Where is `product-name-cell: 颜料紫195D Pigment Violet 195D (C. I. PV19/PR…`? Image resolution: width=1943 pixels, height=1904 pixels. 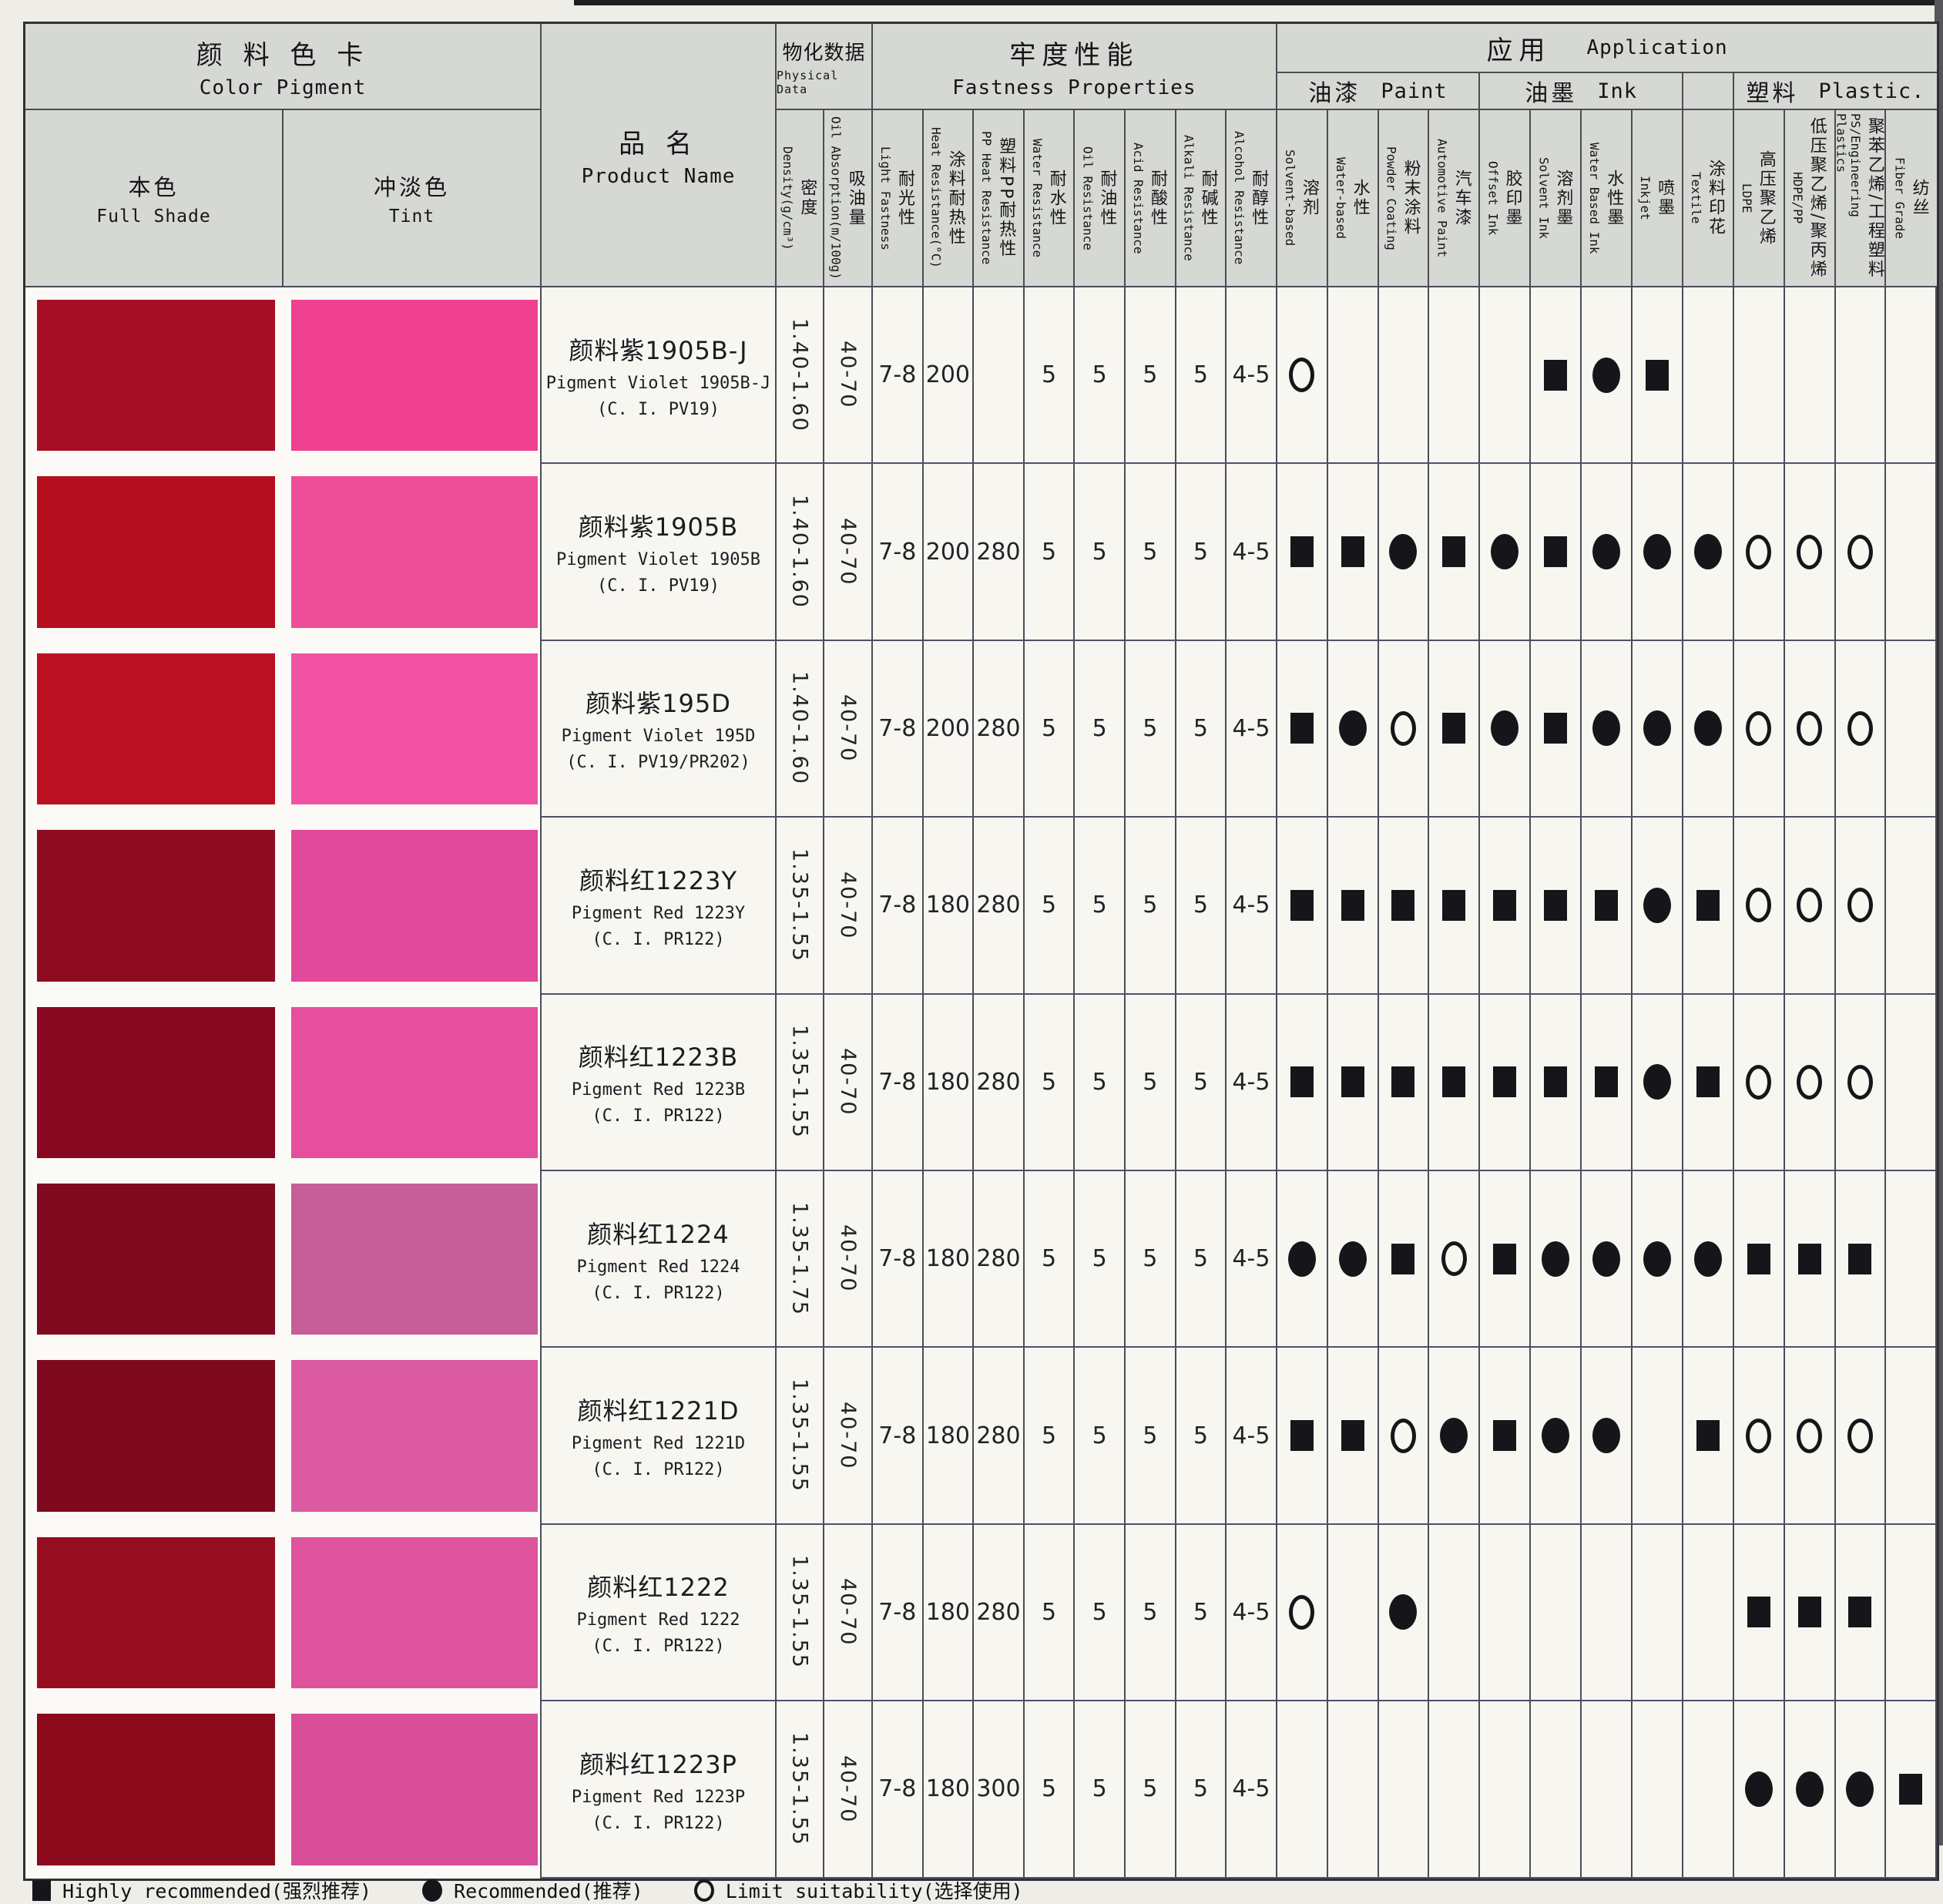 product-name-cell: 颜料紫195D Pigment Violet 195D (C. I. PV19/PR… is located at coordinates (659, 729).